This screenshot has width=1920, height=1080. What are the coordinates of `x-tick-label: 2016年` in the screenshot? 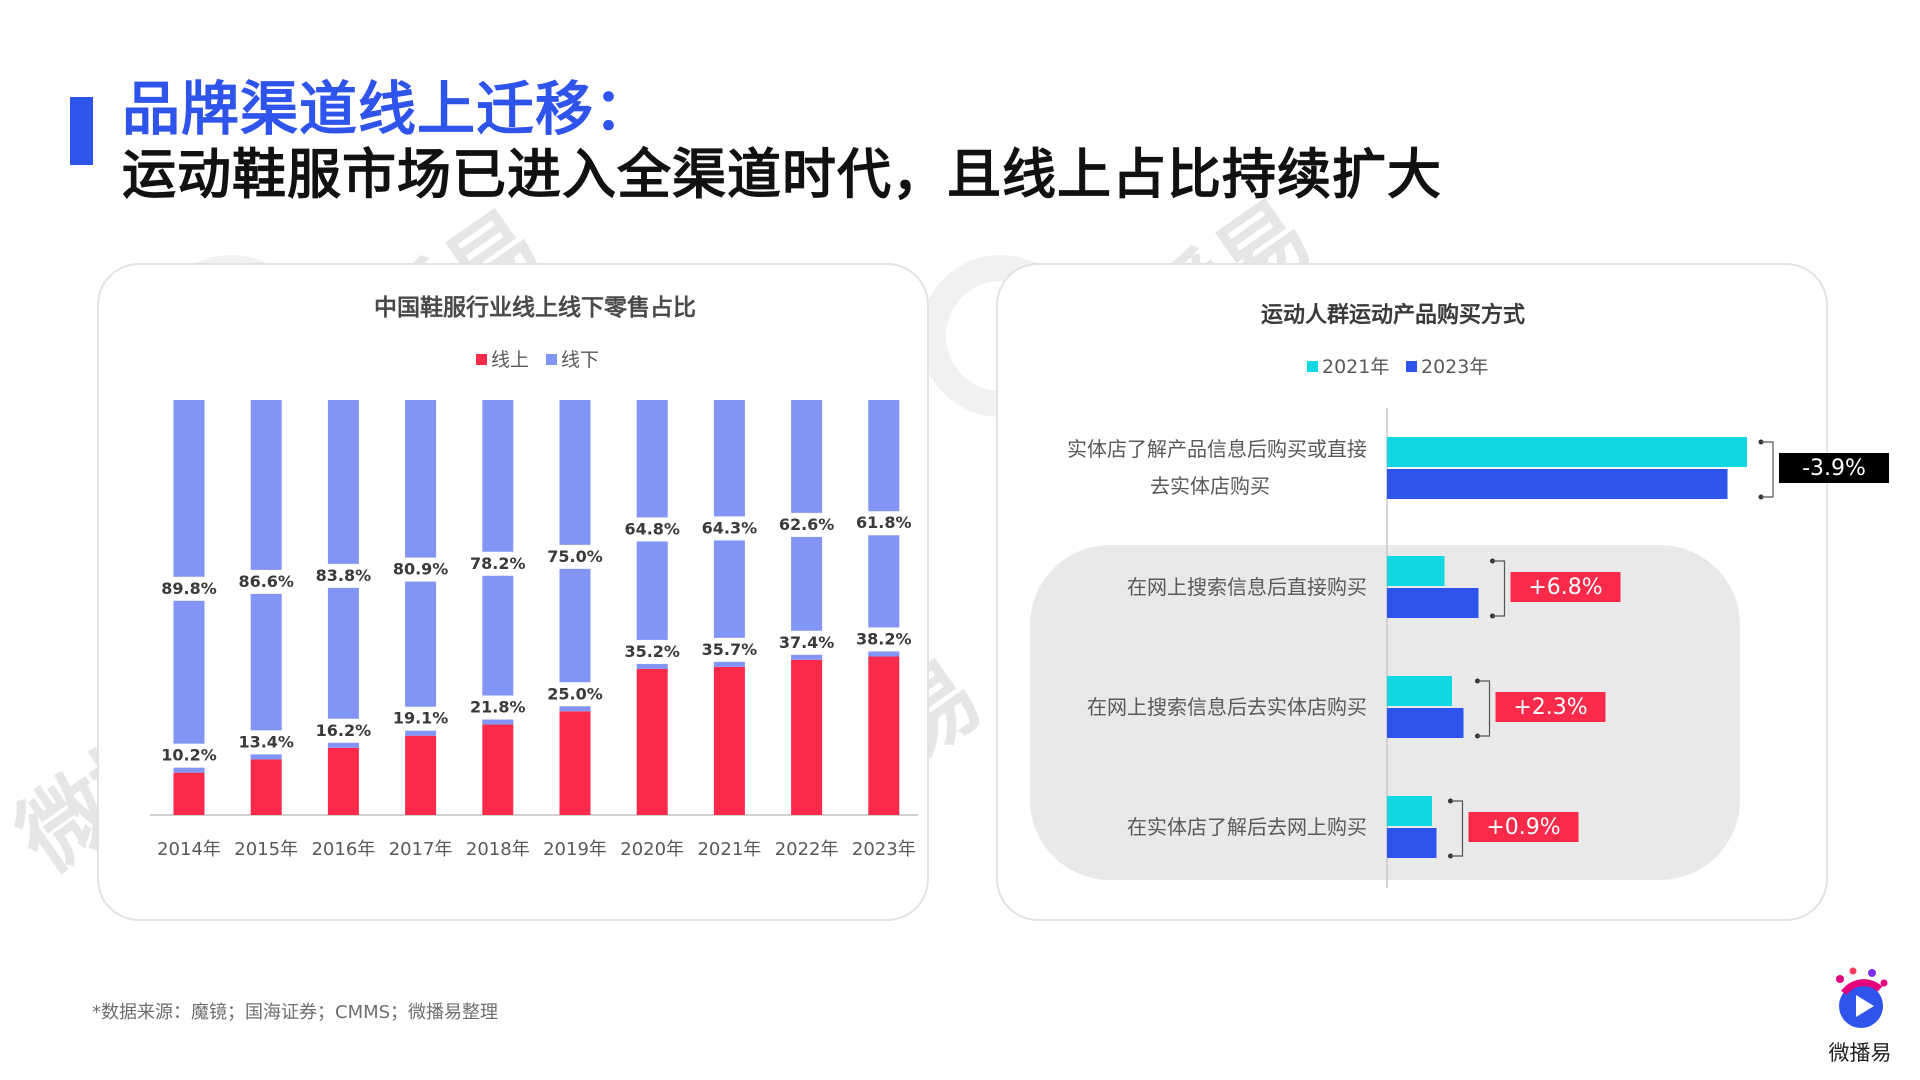 It's located at (343, 849).